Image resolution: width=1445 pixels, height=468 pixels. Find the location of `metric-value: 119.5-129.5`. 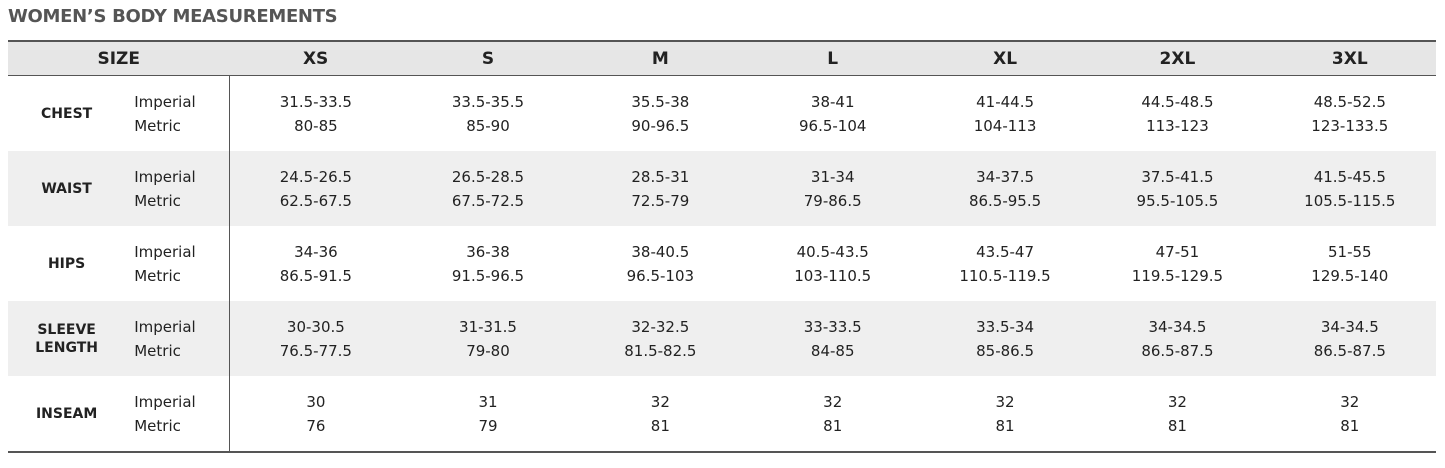

metric-value: 119.5-129.5 is located at coordinates (1177, 275).